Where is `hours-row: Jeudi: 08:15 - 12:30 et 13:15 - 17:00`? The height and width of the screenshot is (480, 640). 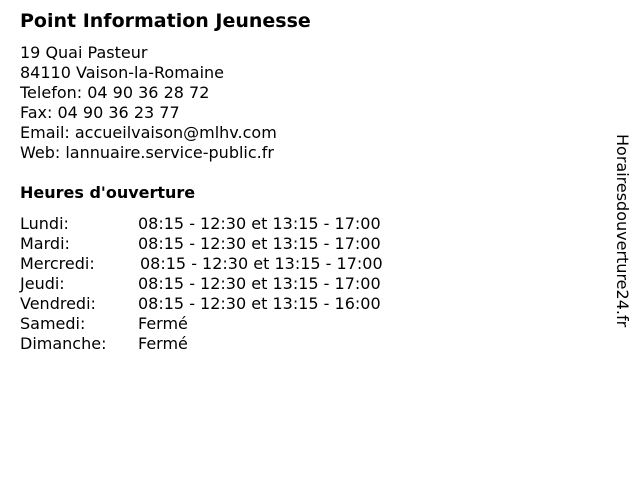
hours-row: Jeudi: 08:15 - 12:30 et 13:15 - 17:00 is located at coordinates (201, 284).